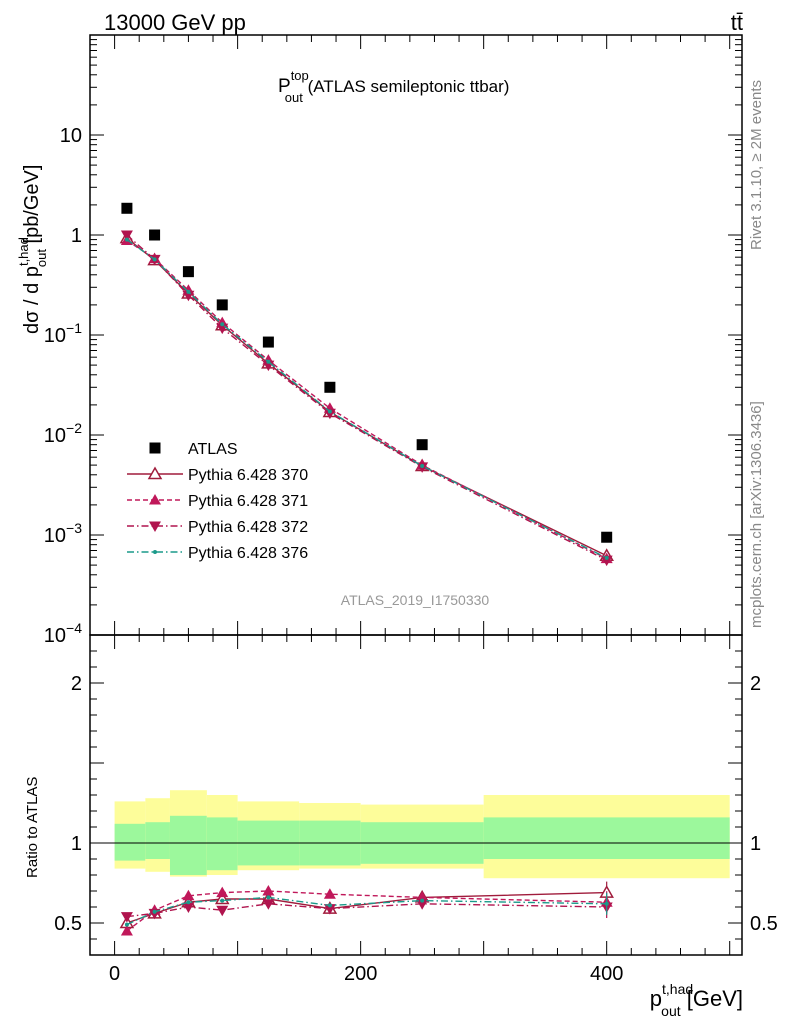 The height and width of the screenshot is (1024, 786). I want to click on ratio-y-tick-label-right: 1, so click(755, 844).